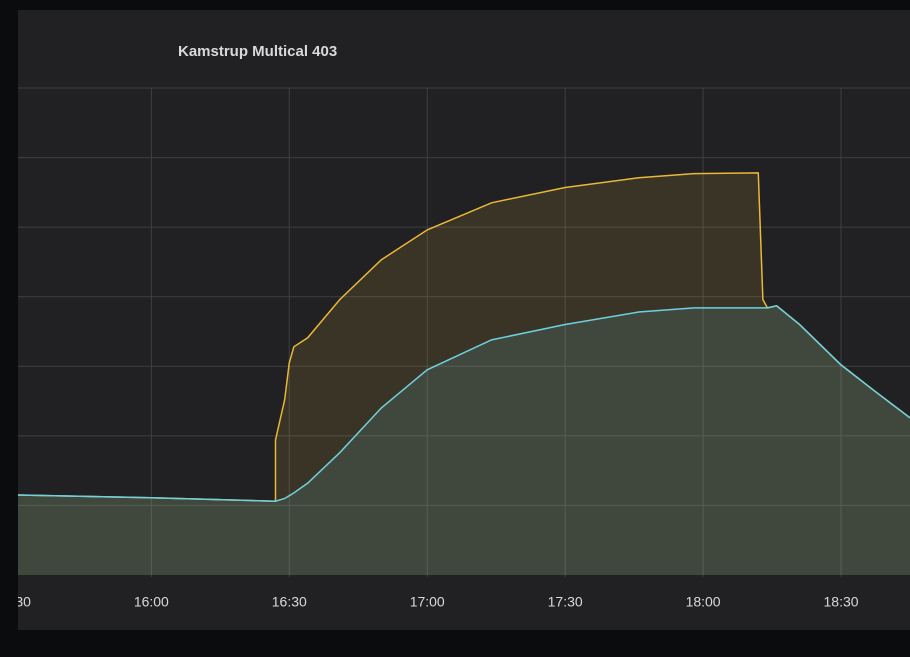  What do you see at coordinates (15, 602) in the screenshot?
I see `x-tick-label: 15:30` at bounding box center [15, 602].